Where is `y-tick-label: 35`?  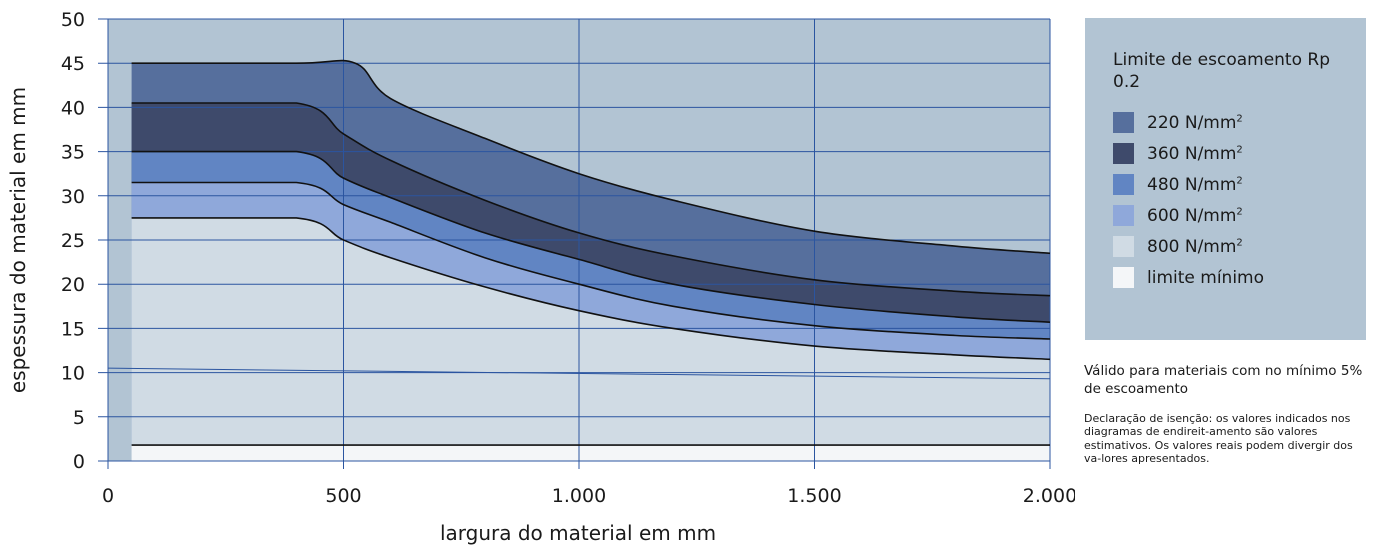
y-tick-label: 35 is located at coordinates (73, 153).